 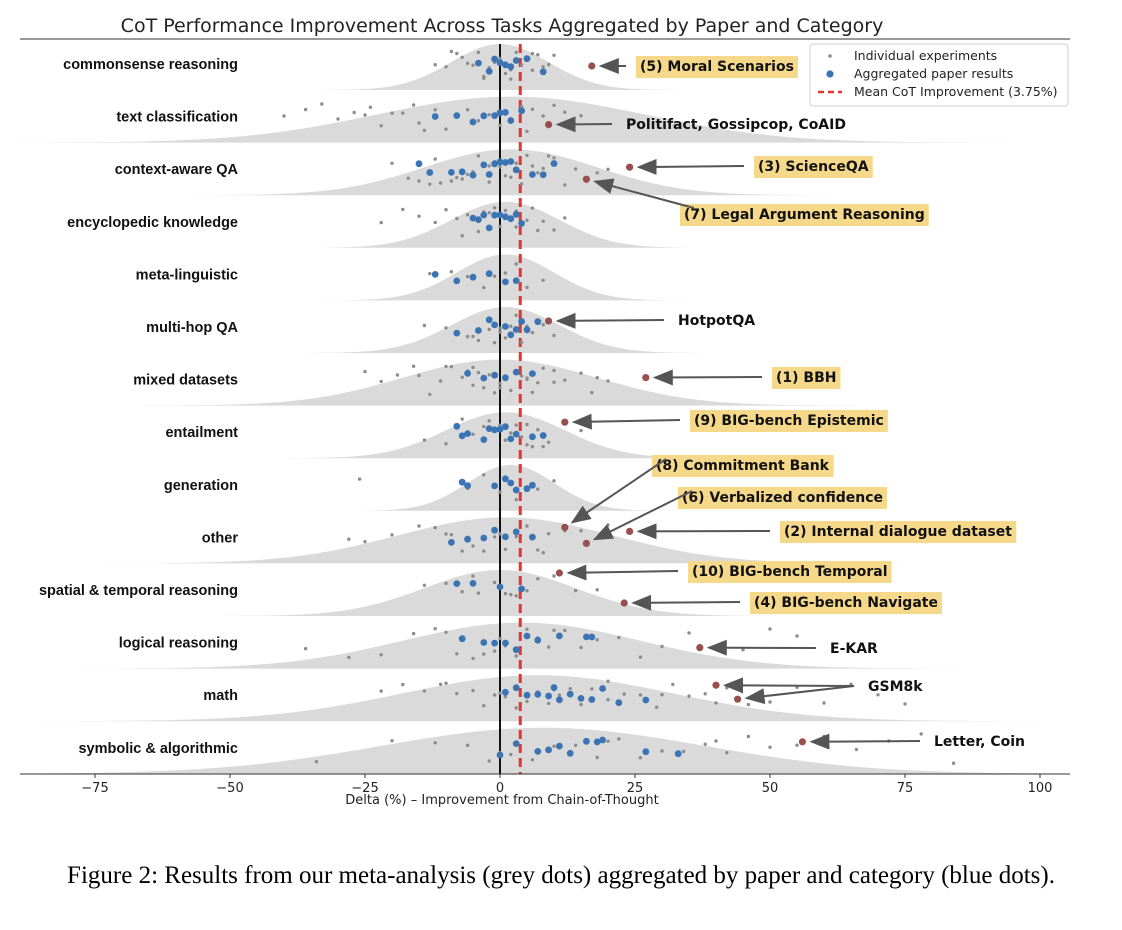 What do you see at coordinates (500, 788) in the screenshot?
I see `x-tick-label: 0` at bounding box center [500, 788].